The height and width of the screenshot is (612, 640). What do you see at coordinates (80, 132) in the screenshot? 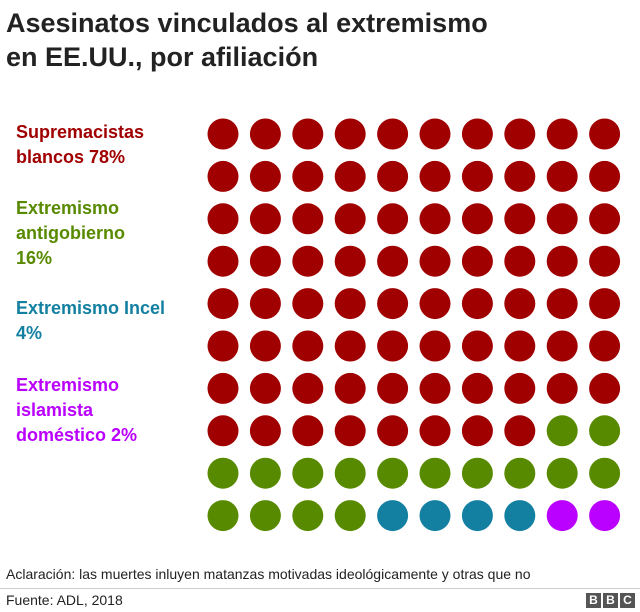
I see `legend-supremacistas-line-1: Supremacistas` at bounding box center [80, 132].